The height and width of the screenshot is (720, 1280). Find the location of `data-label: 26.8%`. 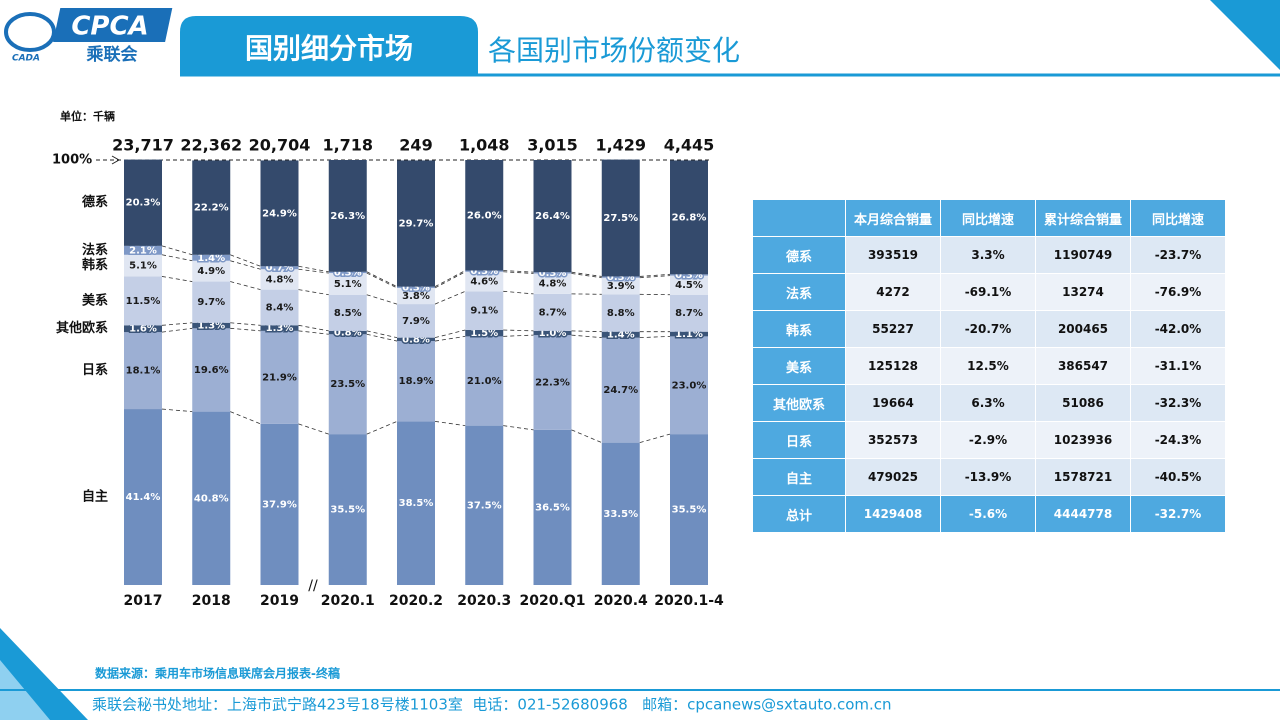

data-label: 26.8% is located at coordinates (689, 217).